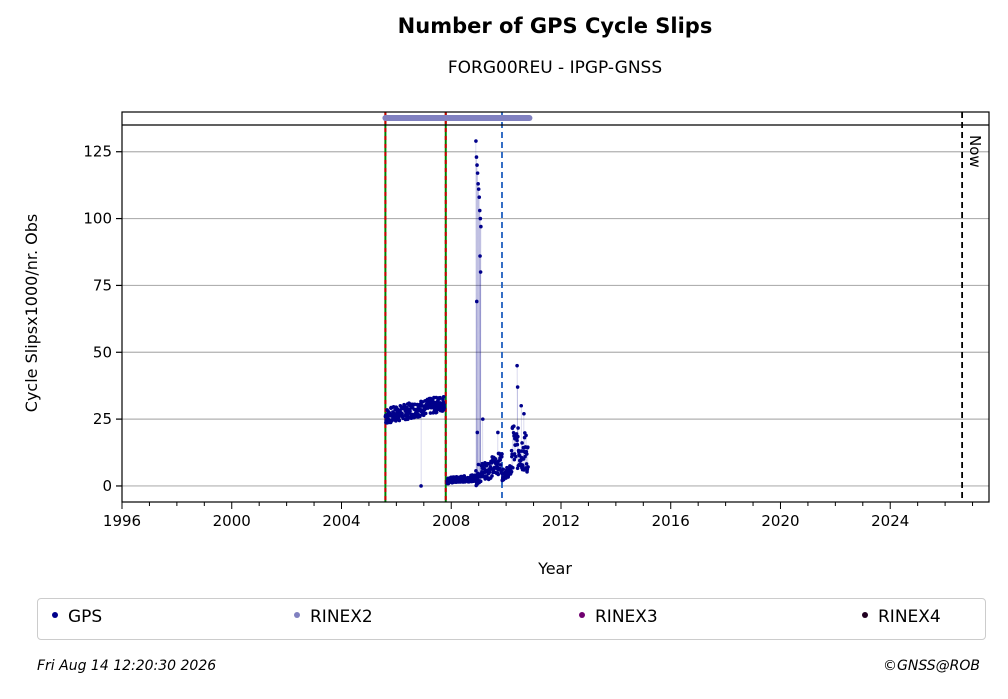 The image size is (1008, 699). I want to click on legend-item-gps: GPS, so click(77, 617).